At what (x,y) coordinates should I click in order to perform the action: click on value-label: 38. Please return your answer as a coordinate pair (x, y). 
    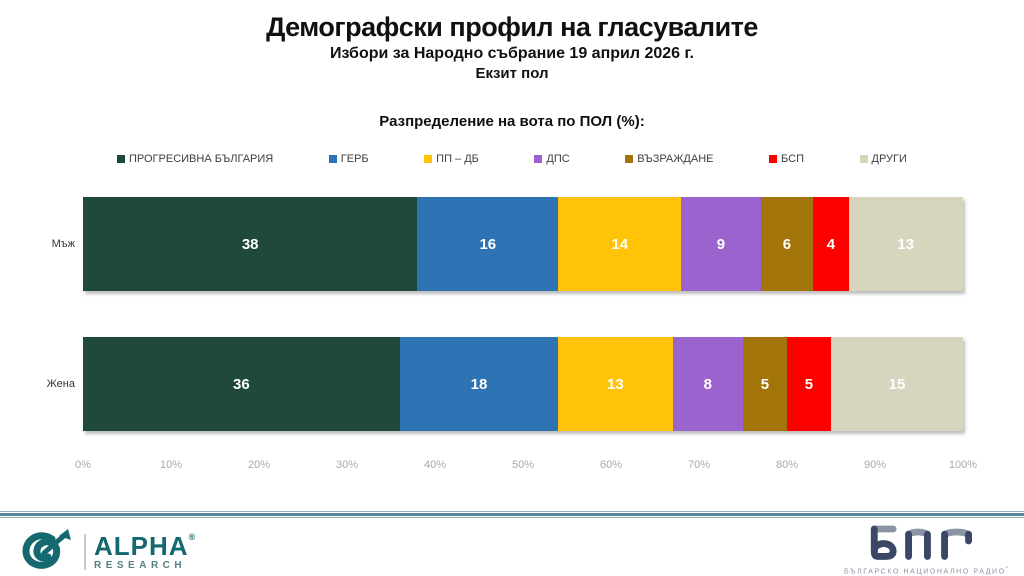
    Looking at the image, I should click on (250, 244).